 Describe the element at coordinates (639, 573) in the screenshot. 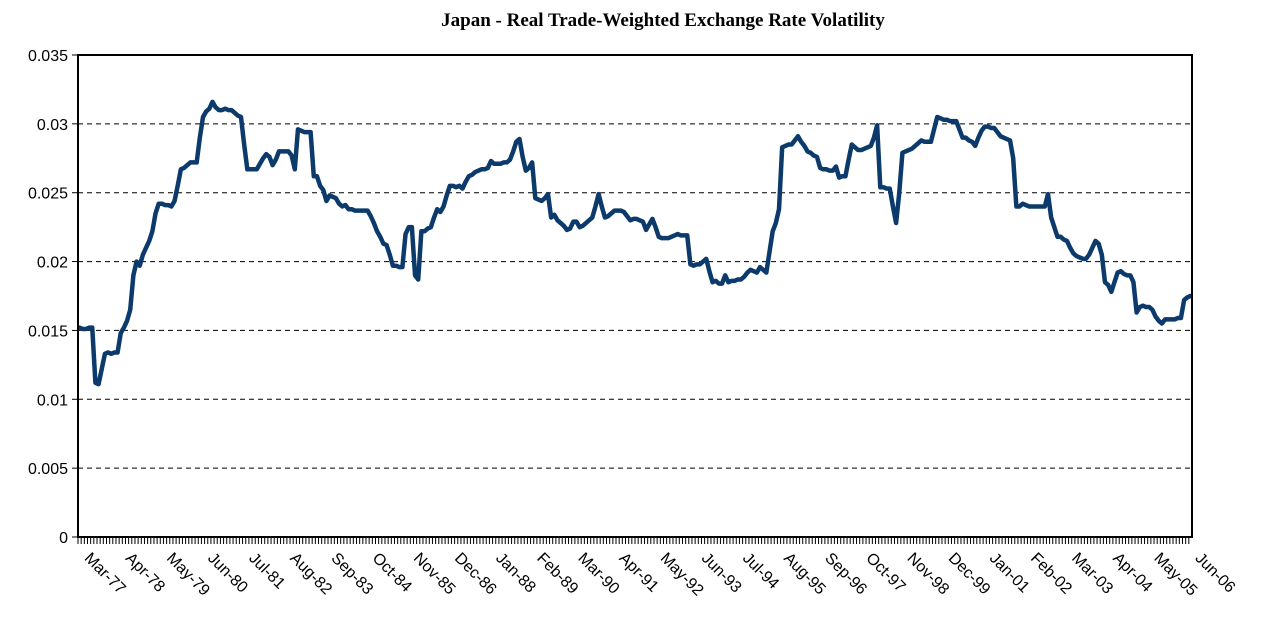

I see `x-tick-label: Apr-91` at that location.